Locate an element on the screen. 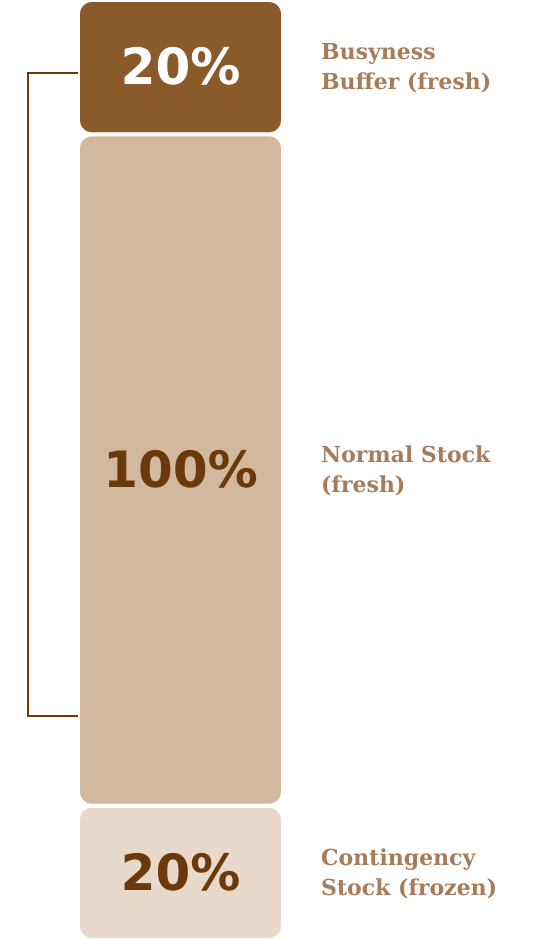 The image size is (537, 940). series-label: Contingency Stock (frozen) is located at coordinates (409, 872).